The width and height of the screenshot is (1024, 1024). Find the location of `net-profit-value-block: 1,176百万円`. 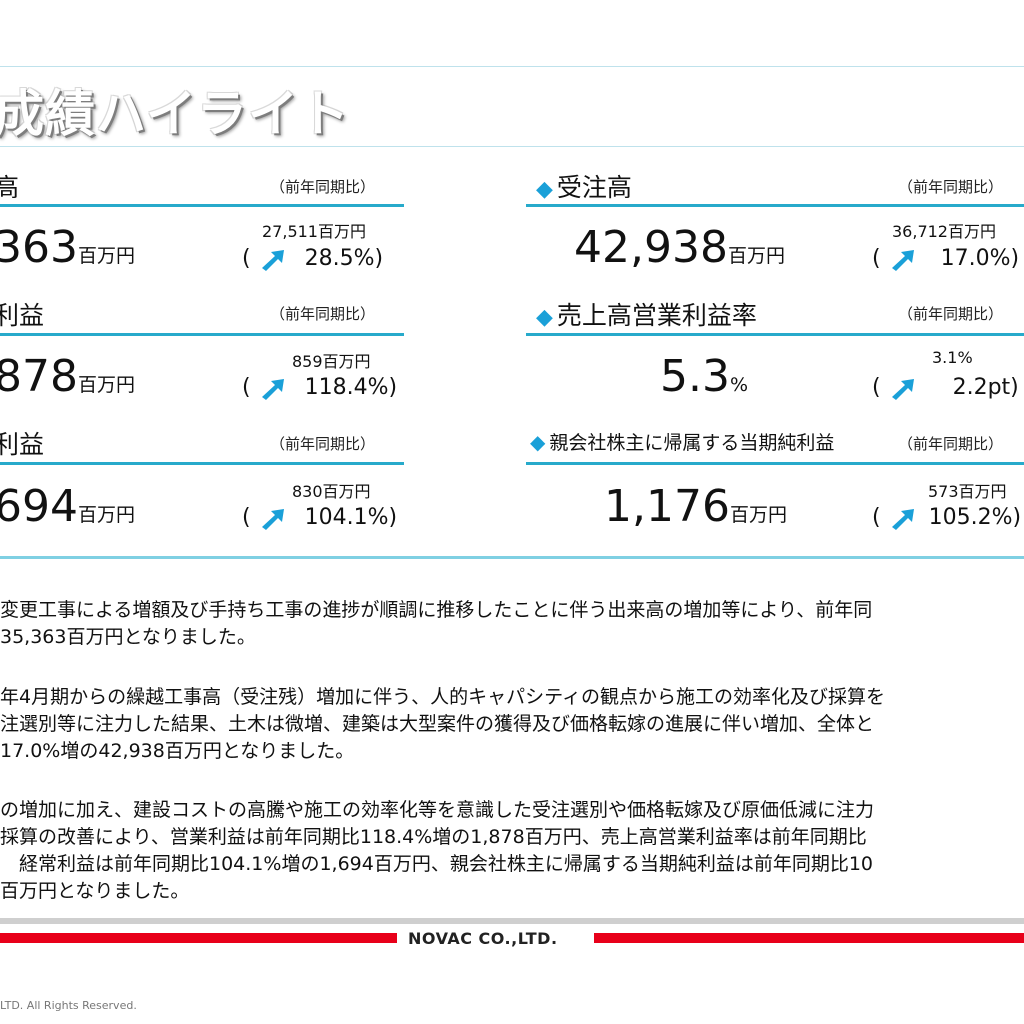

net-profit-value-block: 1,176百万円 is located at coordinates (695, 506).